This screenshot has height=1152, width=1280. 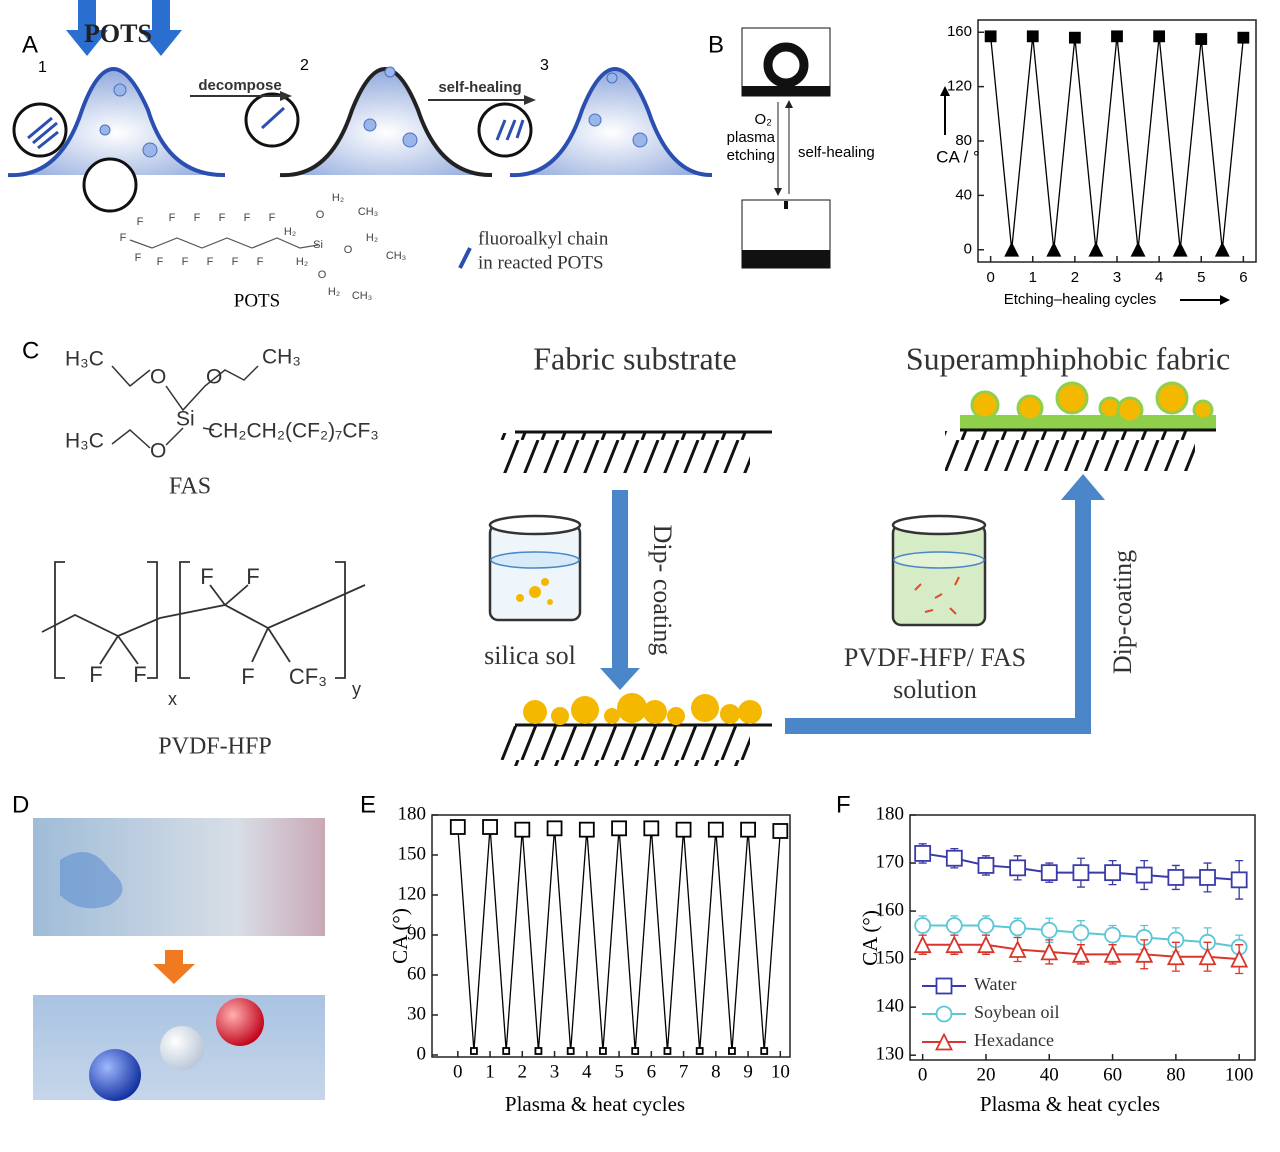 I want to click on x-tick-label: 8, so click(x=716, y=1071).